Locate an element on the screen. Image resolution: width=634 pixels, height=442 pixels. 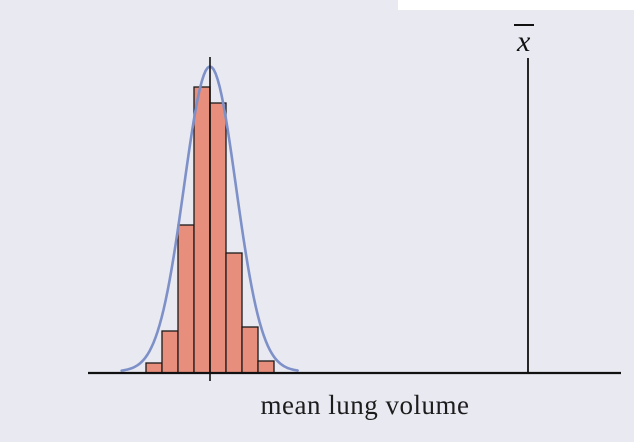
xbar-annotation: x is located at coordinates (524, 41).